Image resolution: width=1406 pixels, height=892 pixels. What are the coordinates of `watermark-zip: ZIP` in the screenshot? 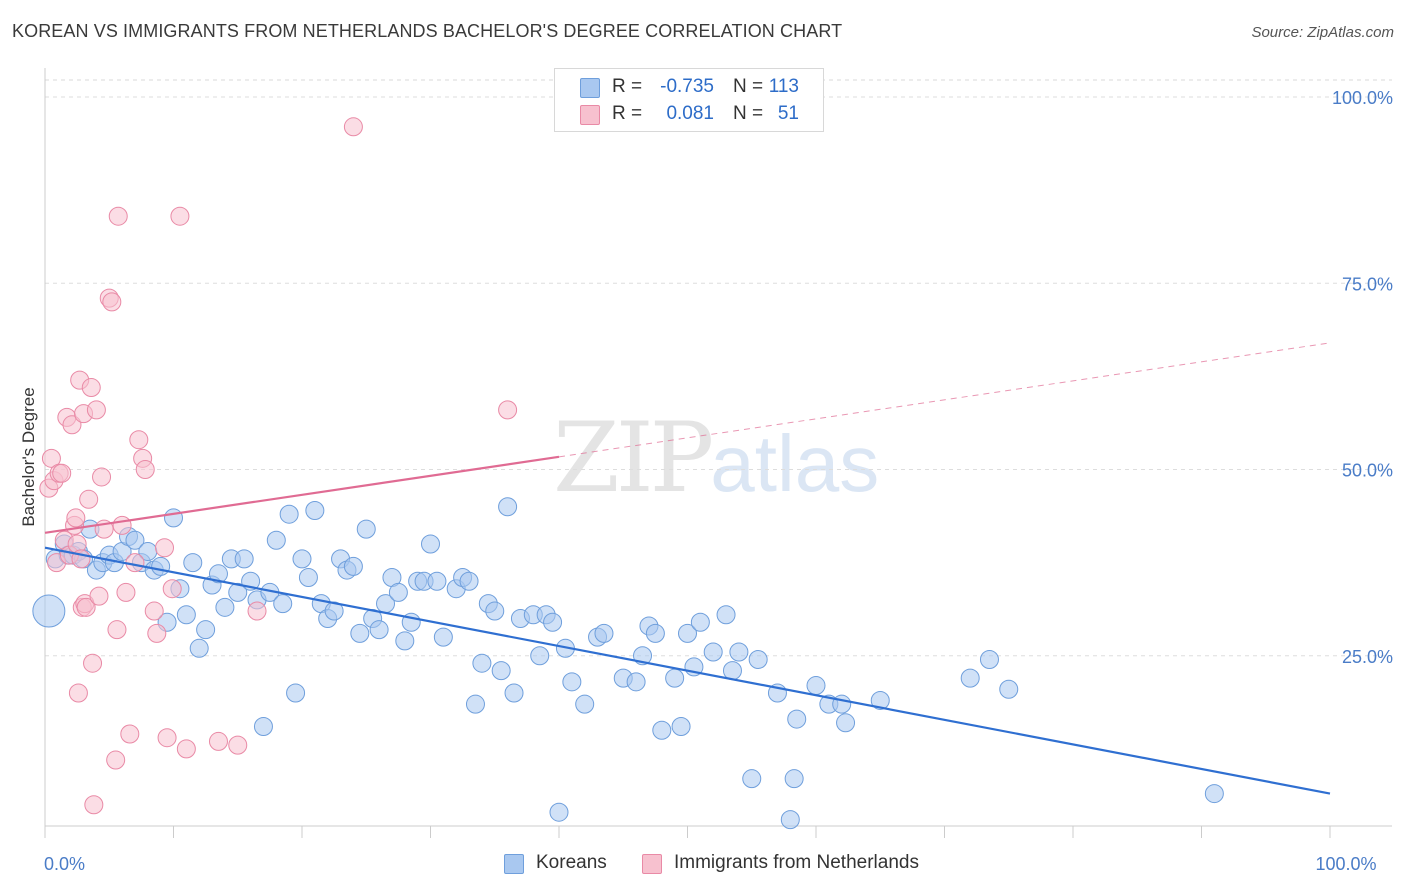 It's located at (633, 458).